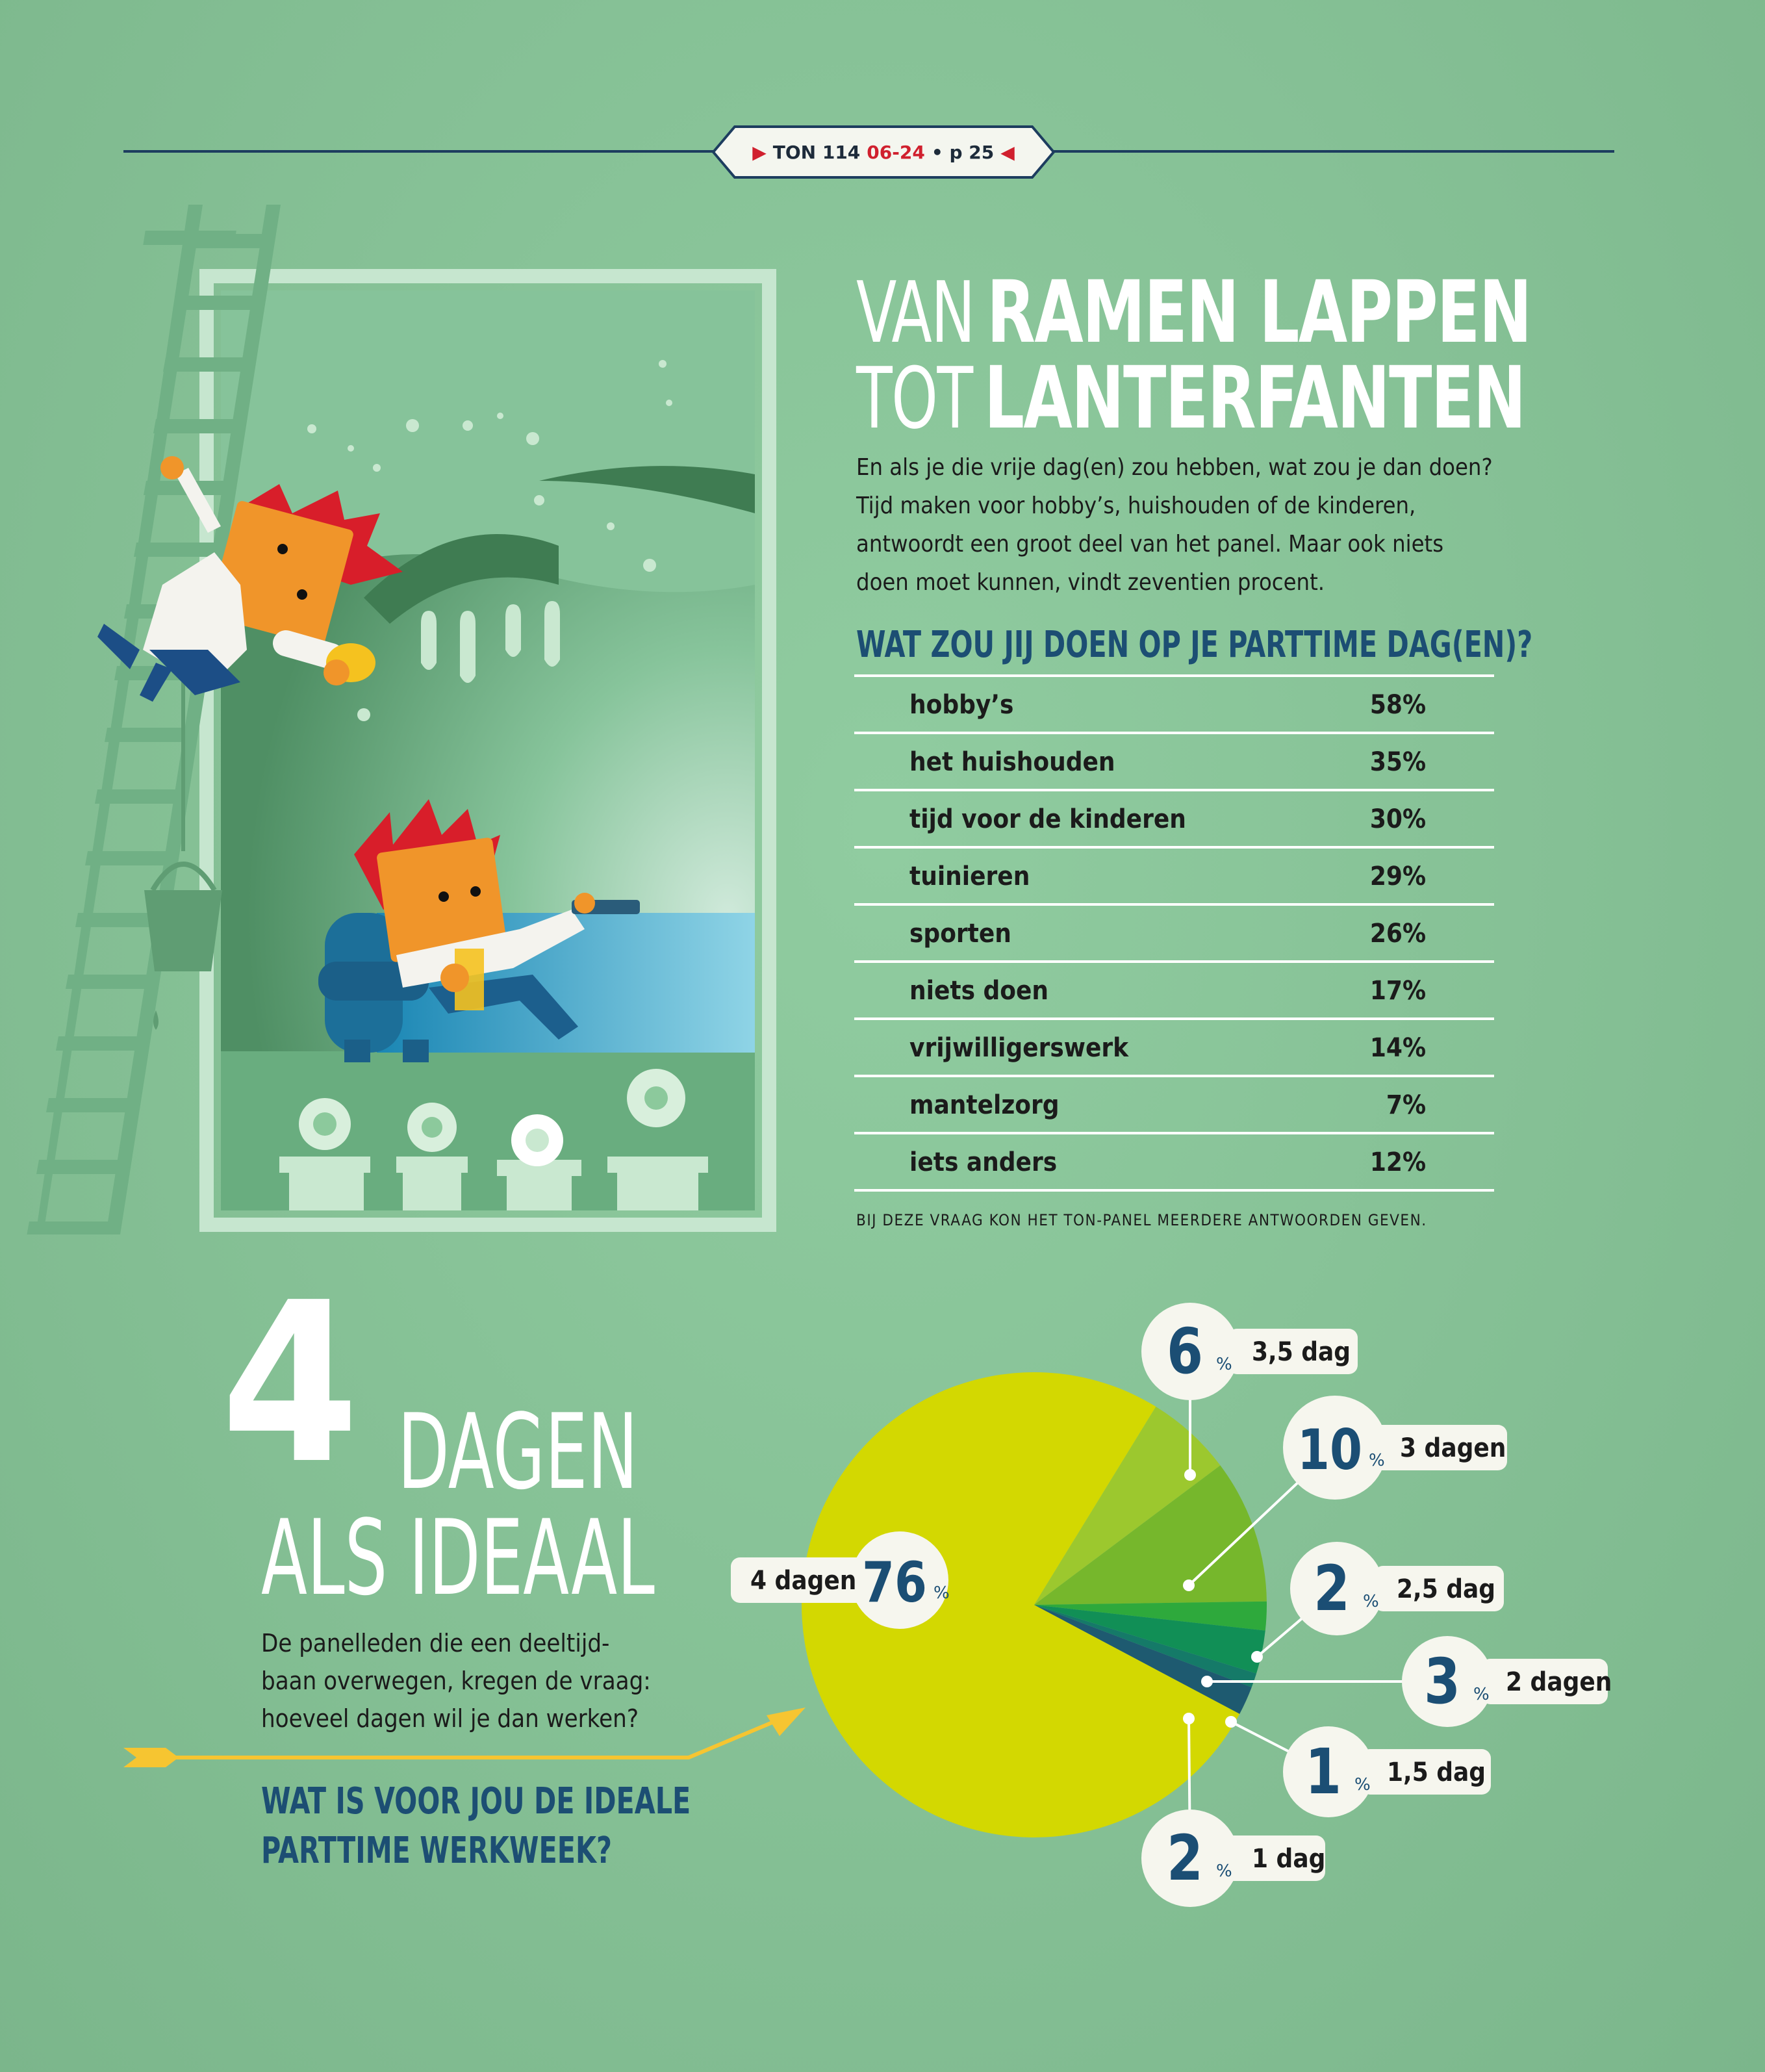 This screenshot has width=1765, height=2072. Describe the element at coordinates (1398, 1162) in the screenshot. I see `row-value: 12%` at that location.